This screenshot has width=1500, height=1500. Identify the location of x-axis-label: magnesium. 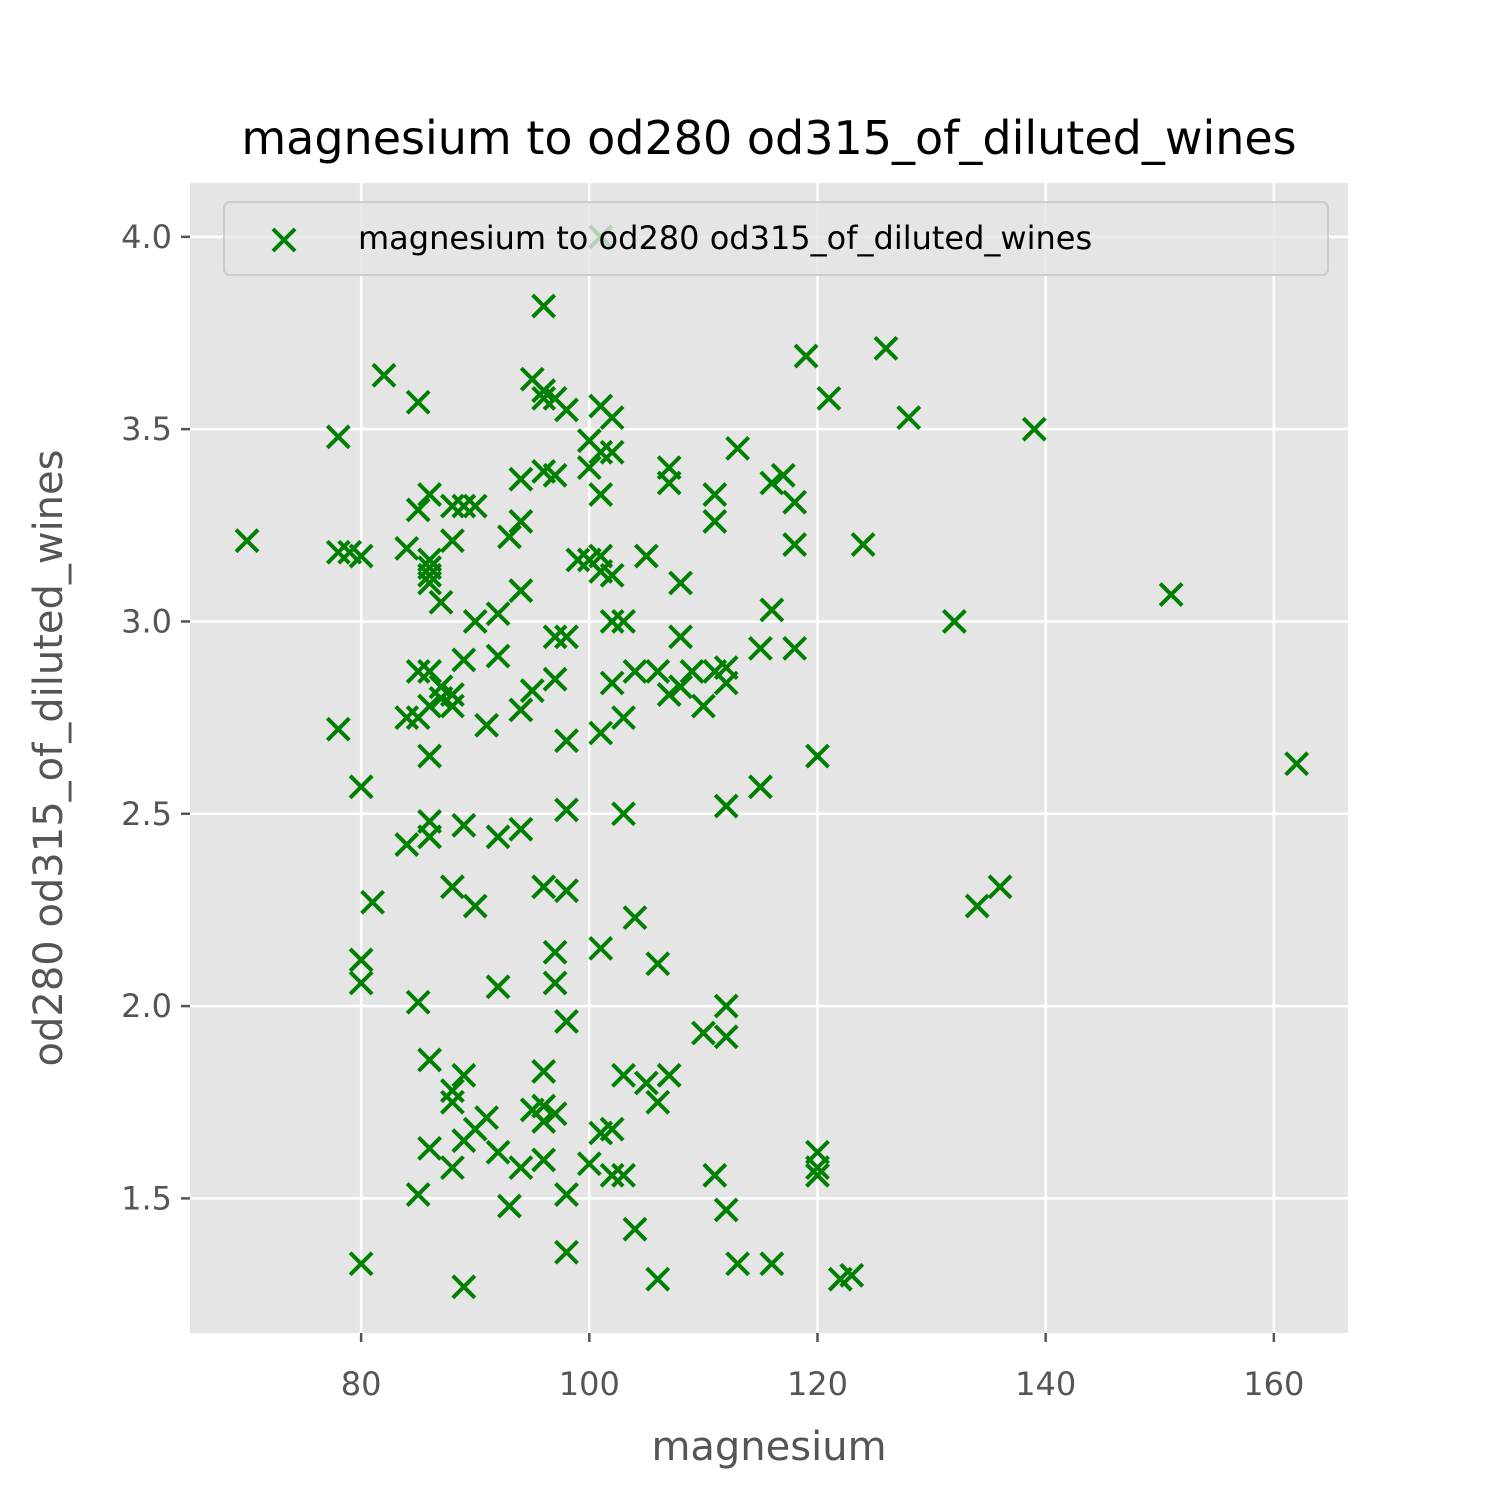
(768, 1447).